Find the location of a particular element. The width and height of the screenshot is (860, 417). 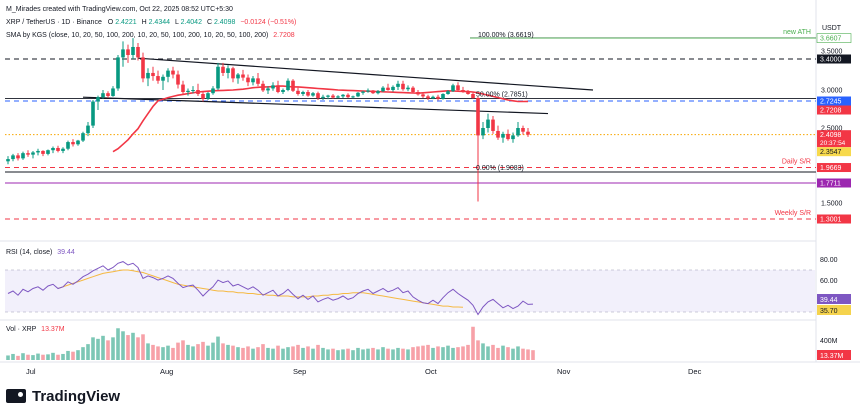

rsi-label: RSI (14, close) is located at coordinates (29, 252).